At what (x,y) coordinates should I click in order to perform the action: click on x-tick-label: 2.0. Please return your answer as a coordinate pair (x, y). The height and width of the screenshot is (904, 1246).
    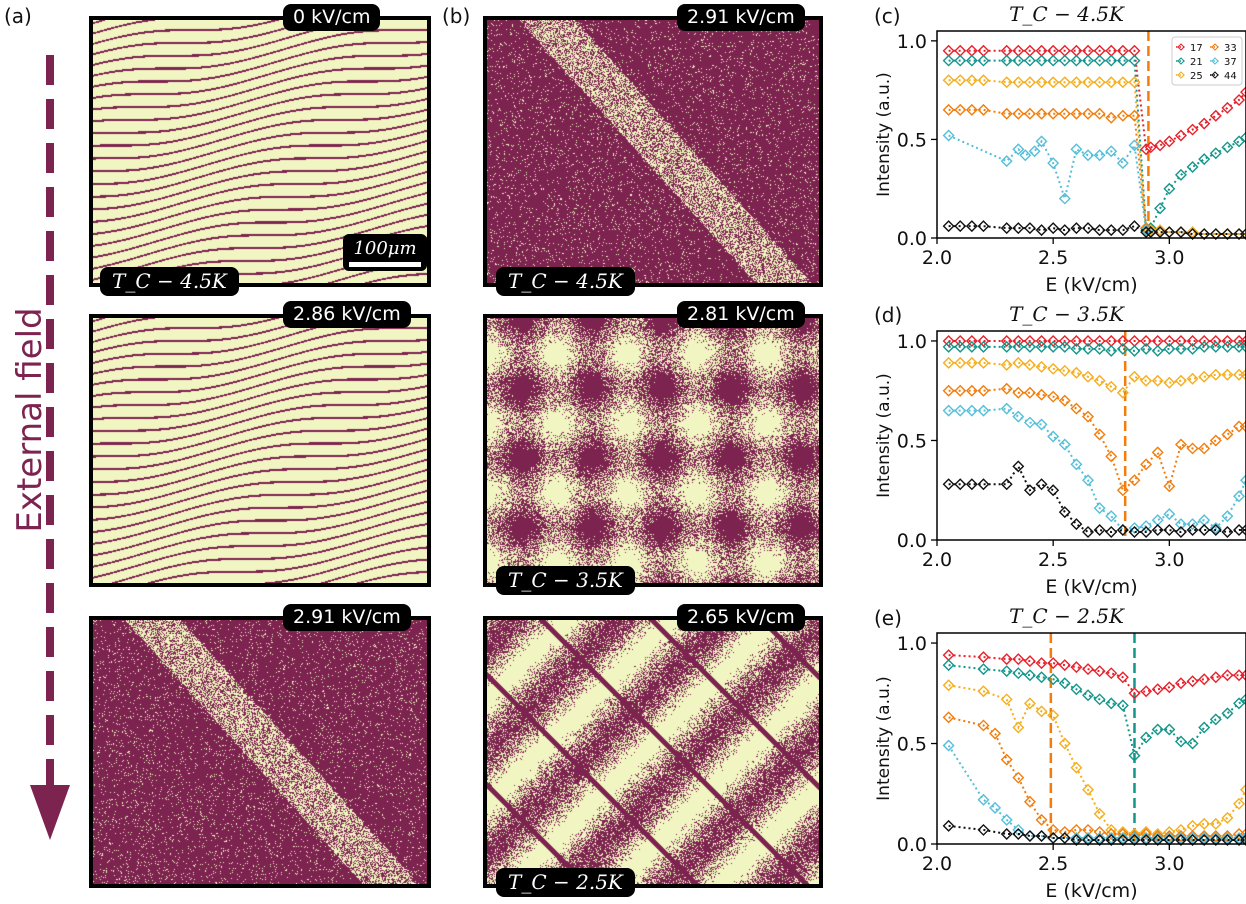
    Looking at the image, I should click on (937, 258).